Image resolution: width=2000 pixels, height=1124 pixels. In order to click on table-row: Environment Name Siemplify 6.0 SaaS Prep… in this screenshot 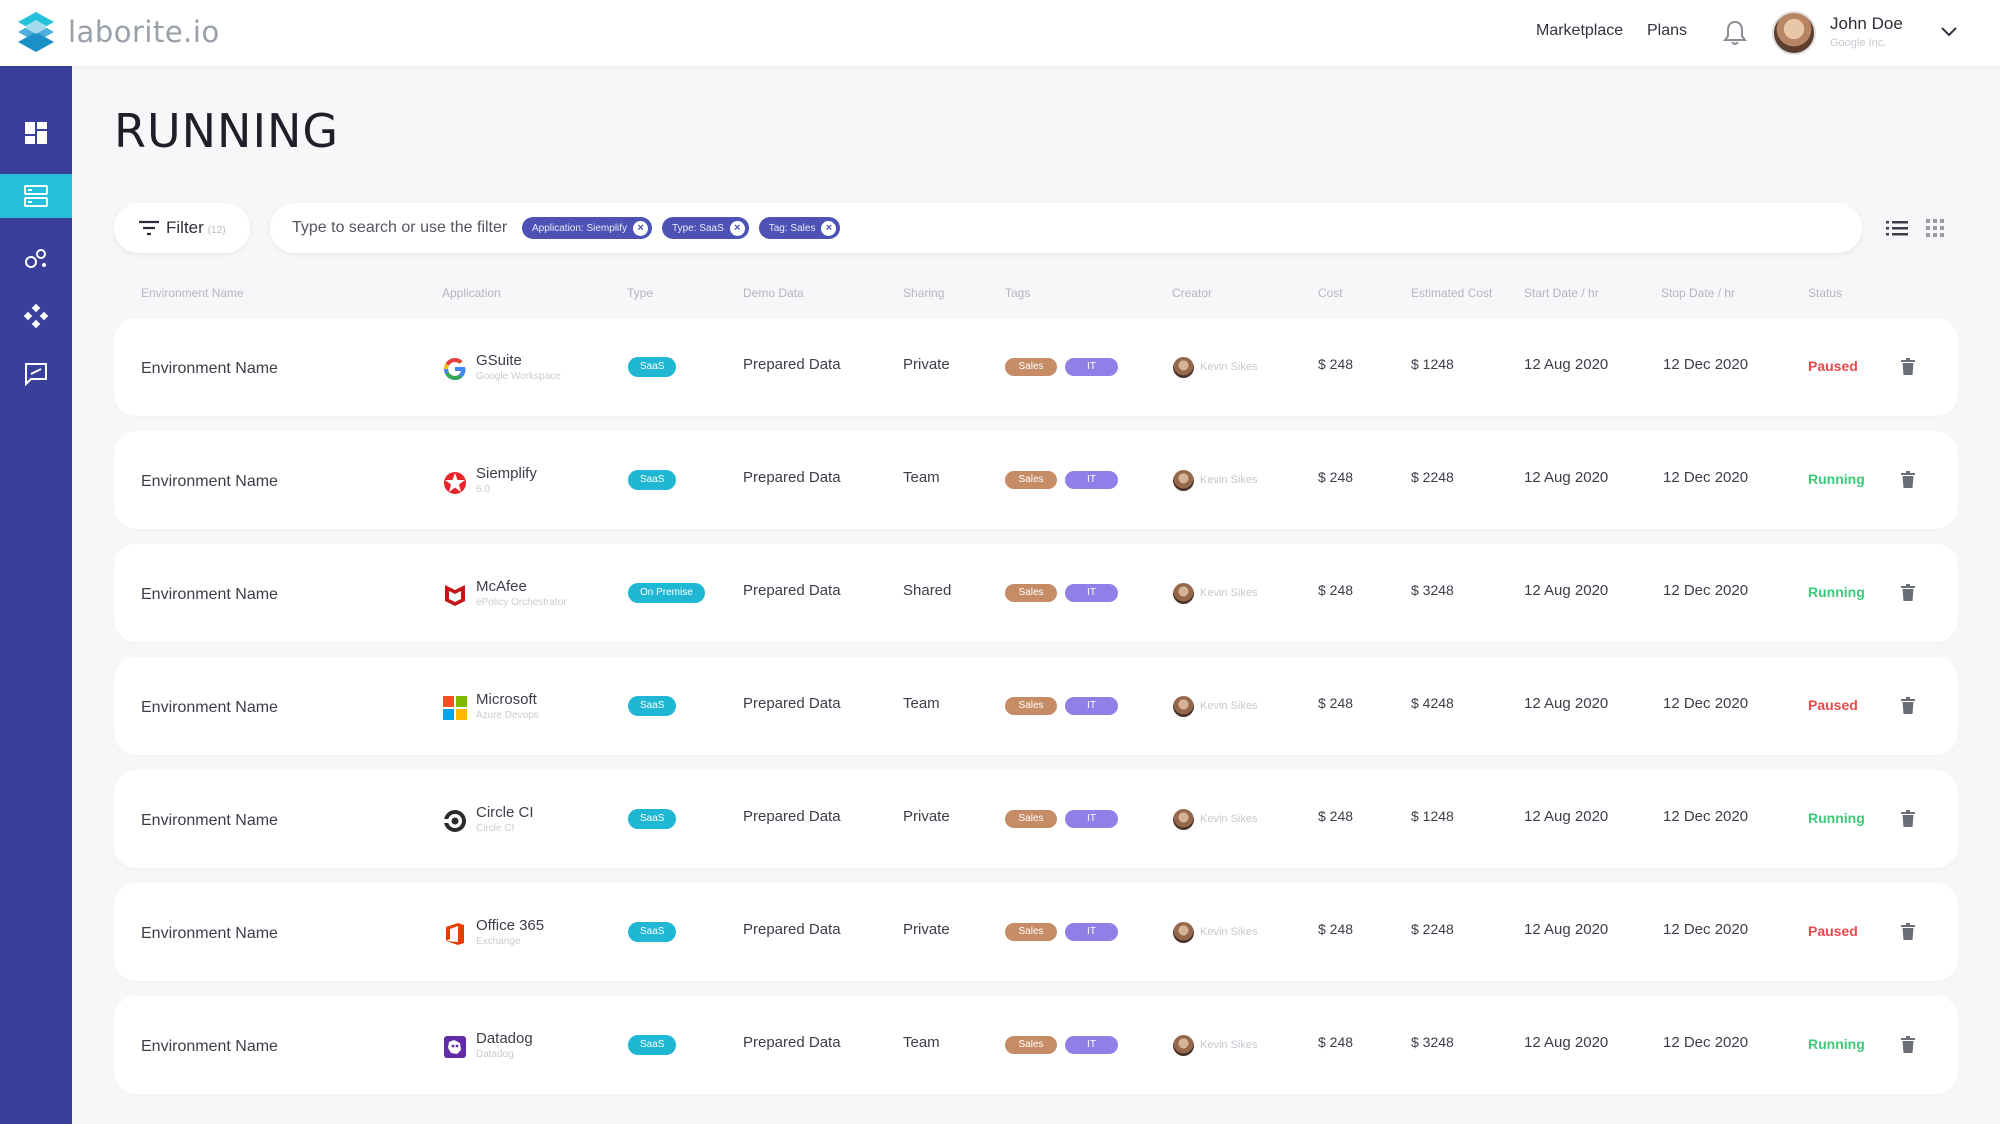, I will do `click(1036, 480)`.